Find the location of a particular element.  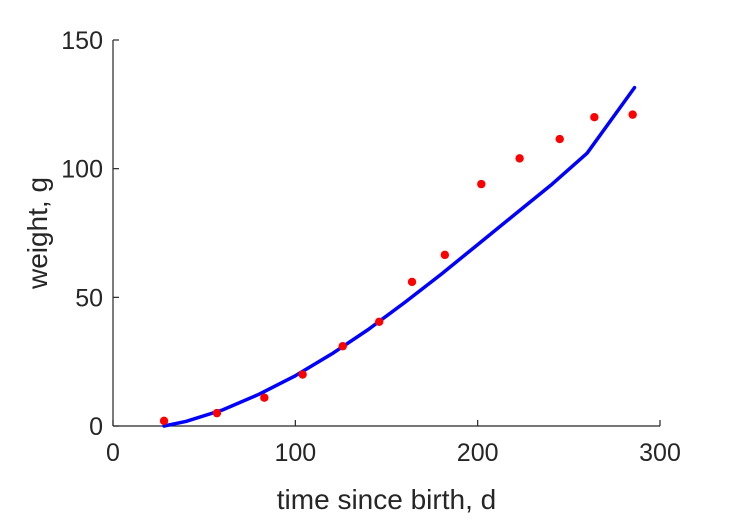

x-axis-label: time since birth, d is located at coordinates (386, 499).